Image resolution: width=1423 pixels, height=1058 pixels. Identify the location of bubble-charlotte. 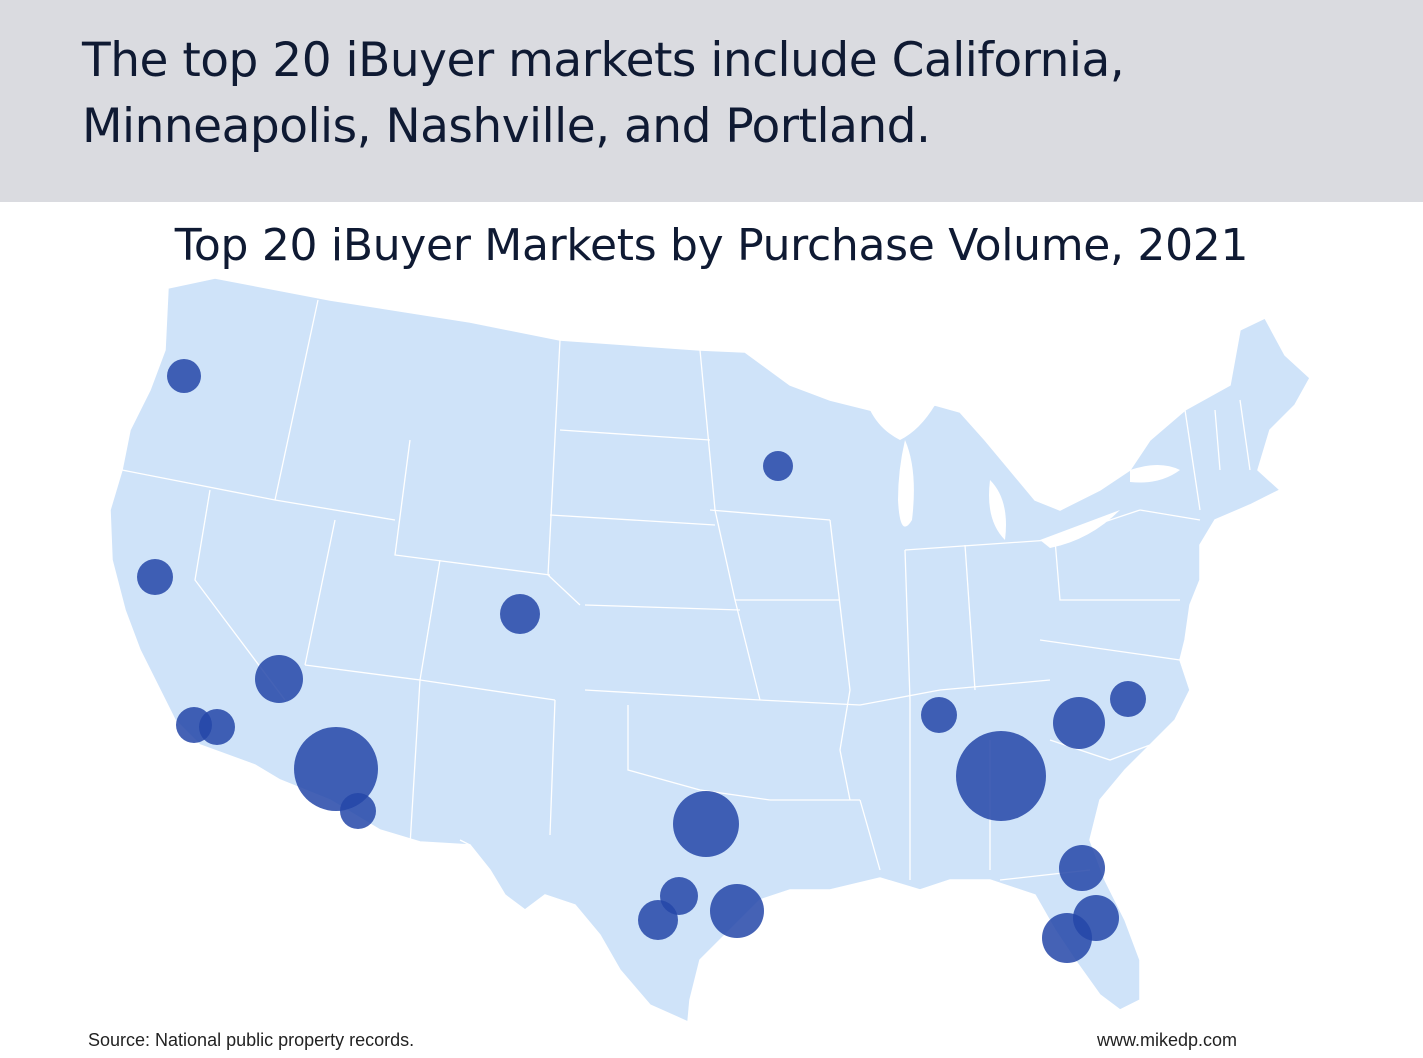
(1079, 723).